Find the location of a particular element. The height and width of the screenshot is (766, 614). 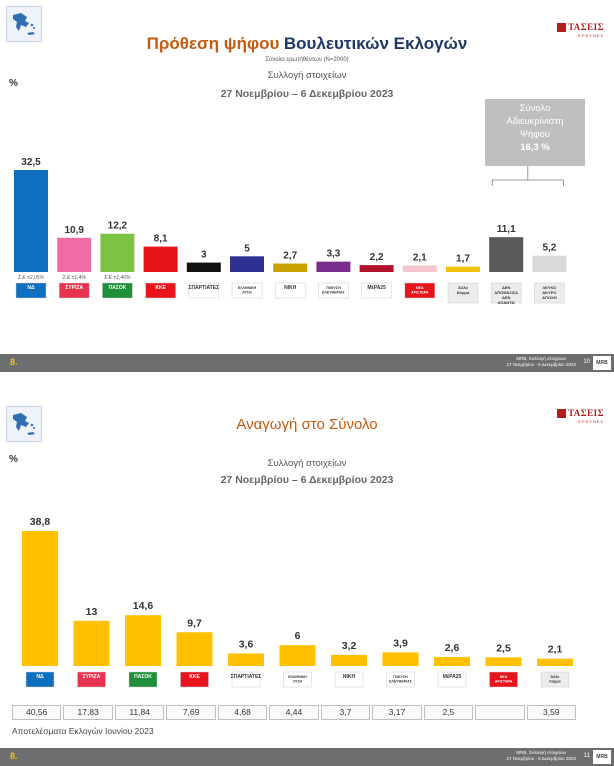

previous-result-cell: 17,83 is located at coordinates (88, 712).